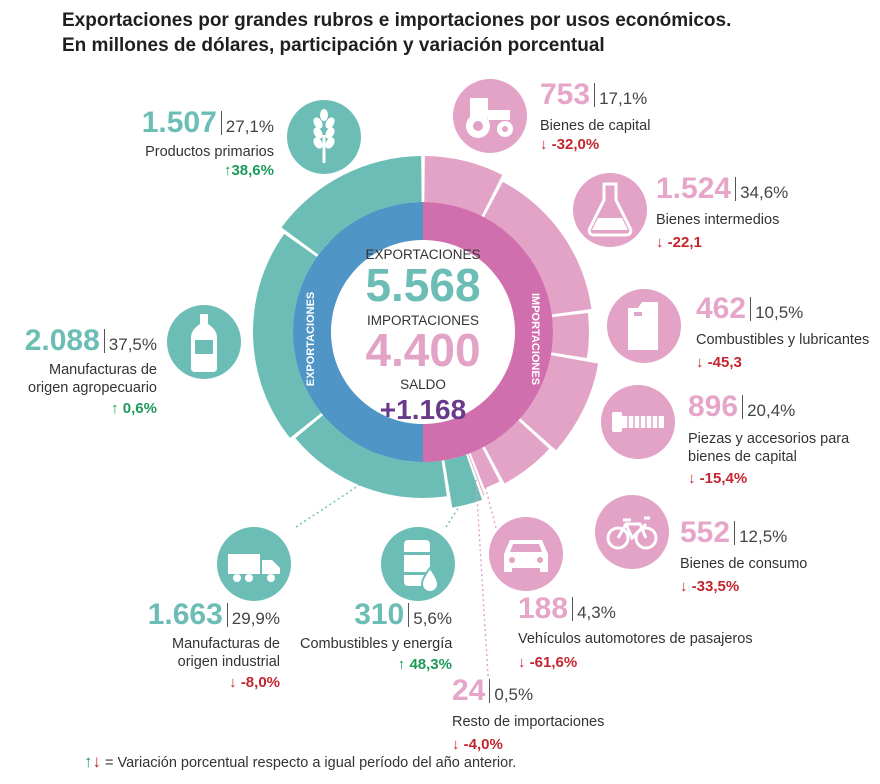 The image size is (880, 784). What do you see at coordinates (552, 715) in the screenshot?
I see `item-resto-importaciones: 24 0,5% Resto de importaciones ↓ -4,0%` at bounding box center [552, 715].